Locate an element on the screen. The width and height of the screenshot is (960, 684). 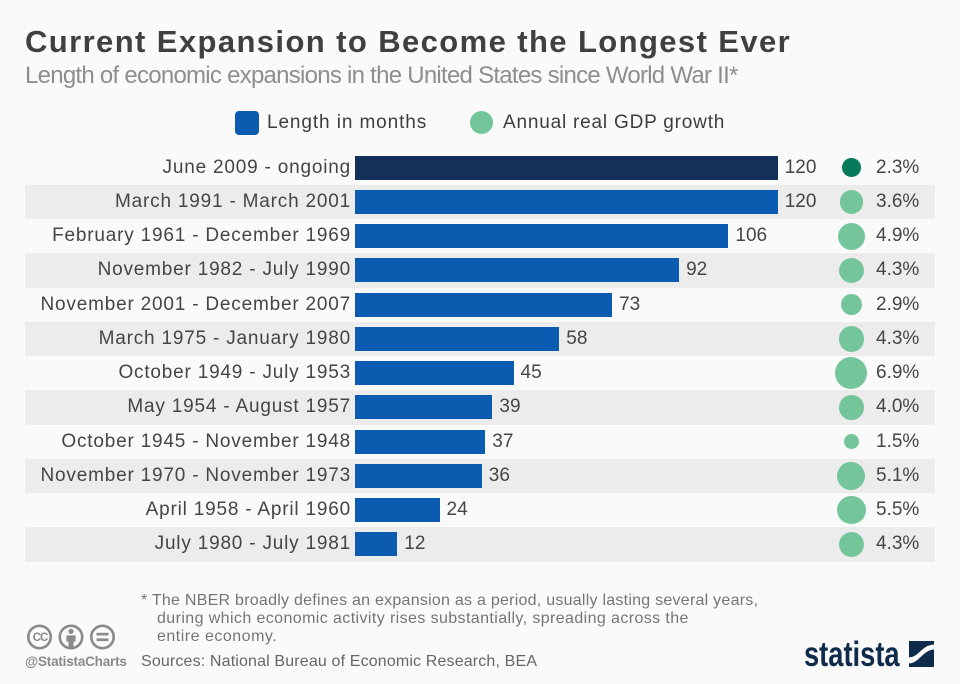
svg-text: CC is located at coordinates (40, 638).